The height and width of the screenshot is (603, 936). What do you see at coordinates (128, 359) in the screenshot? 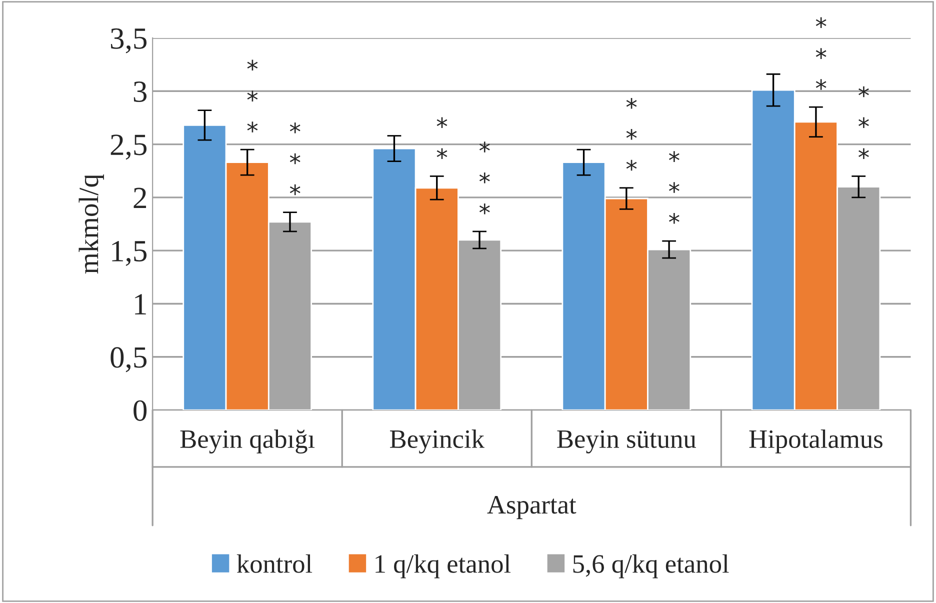
I see `y-tick-label: 0,5` at bounding box center [128, 359].